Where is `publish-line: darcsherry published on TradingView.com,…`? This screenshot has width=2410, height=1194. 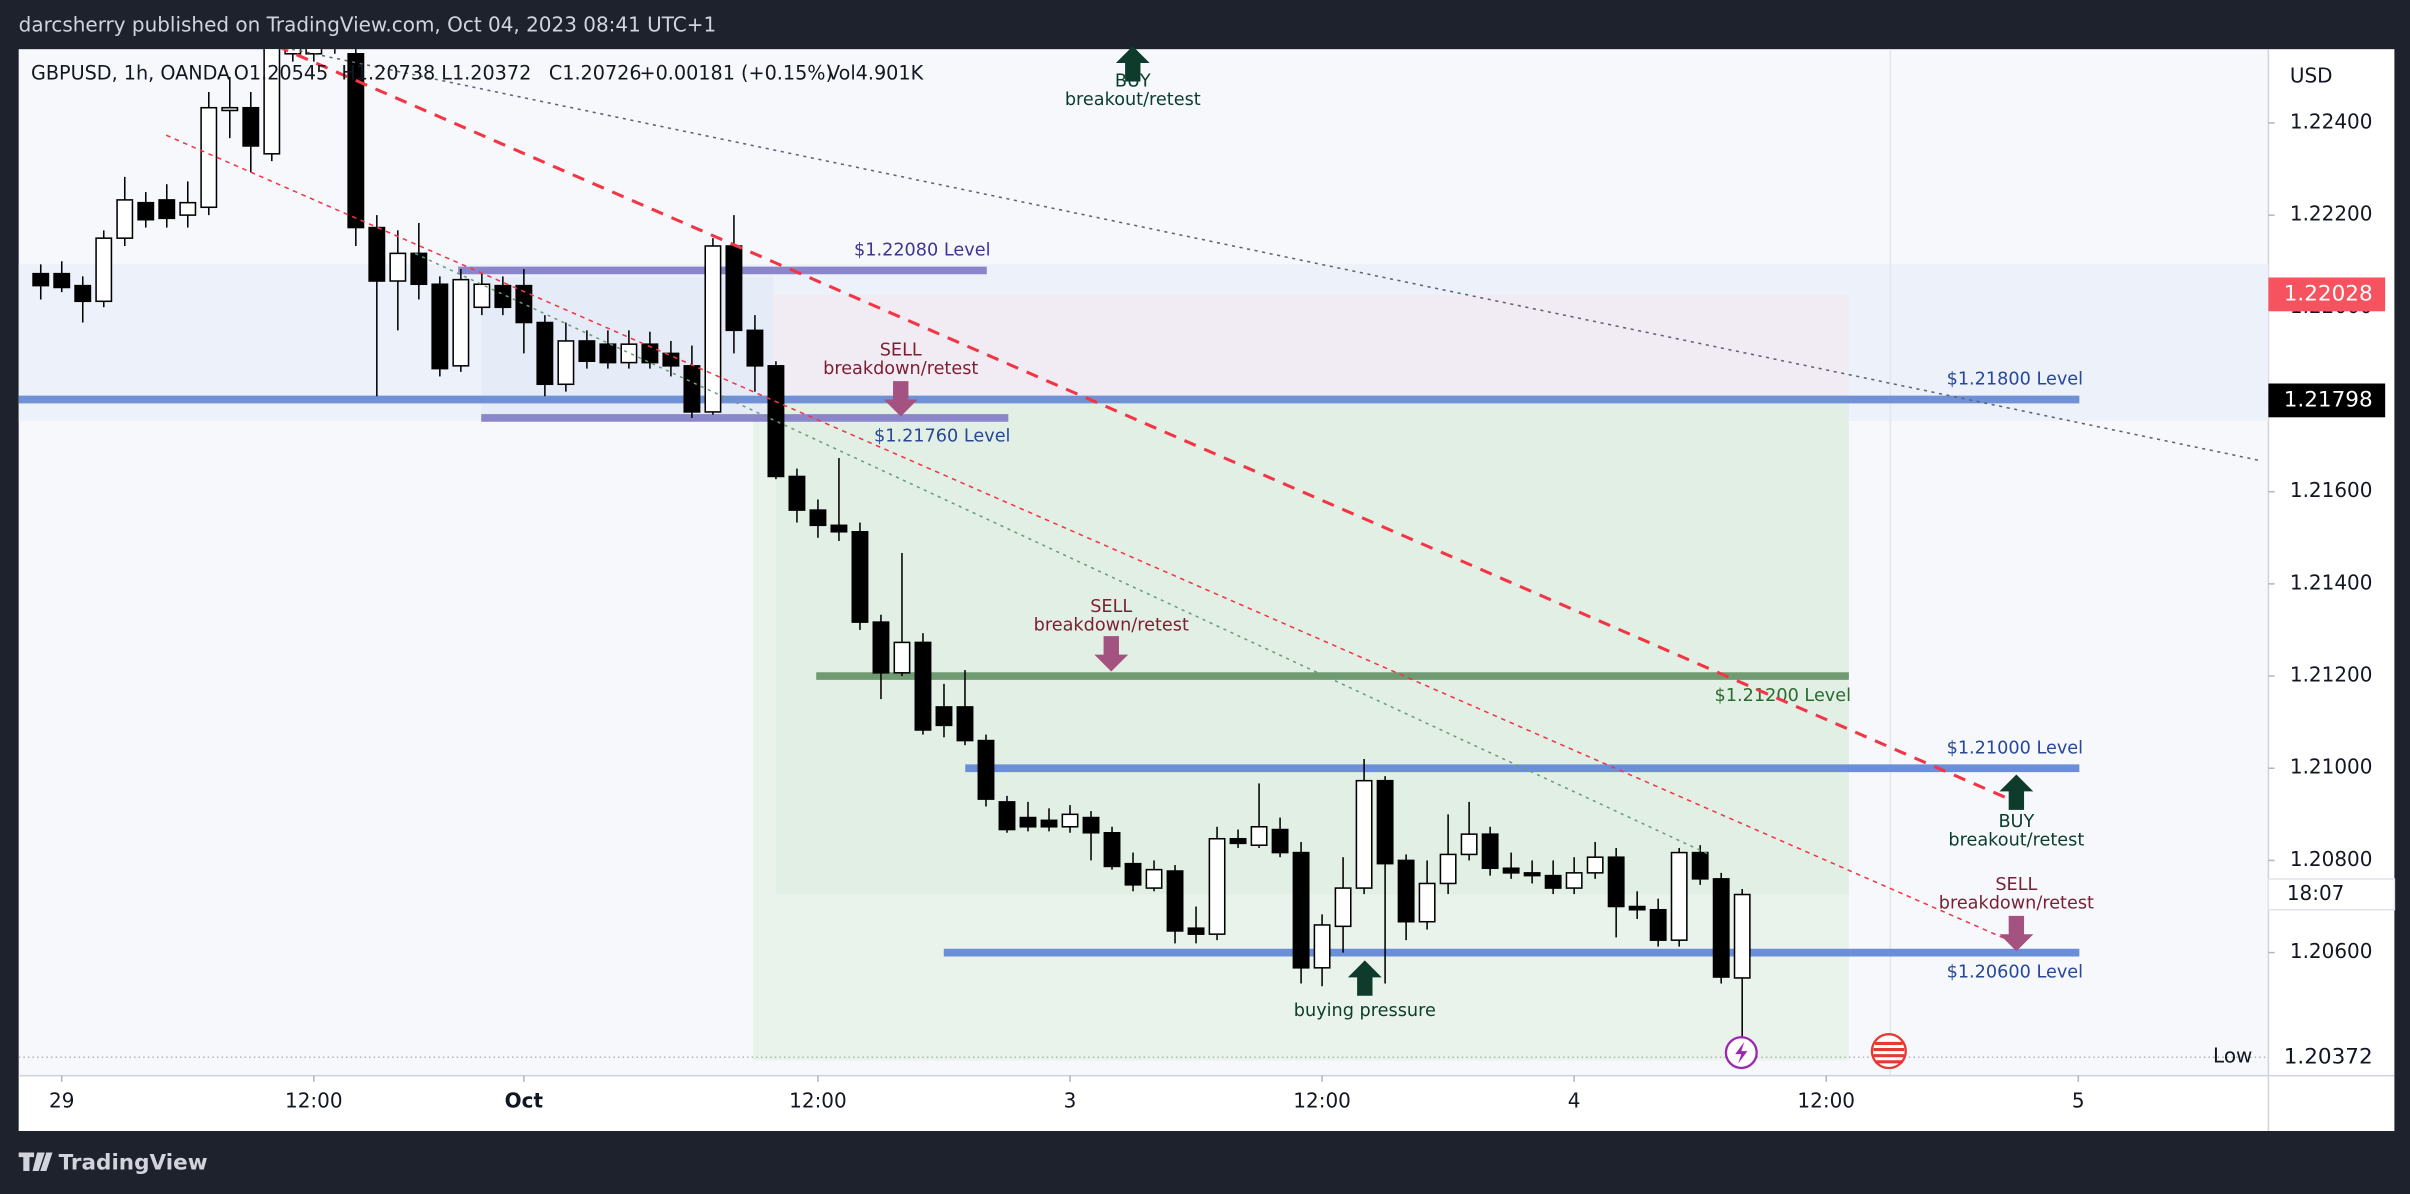
publish-line: darcsherry published on TradingView.com,… is located at coordinates (368, 25).